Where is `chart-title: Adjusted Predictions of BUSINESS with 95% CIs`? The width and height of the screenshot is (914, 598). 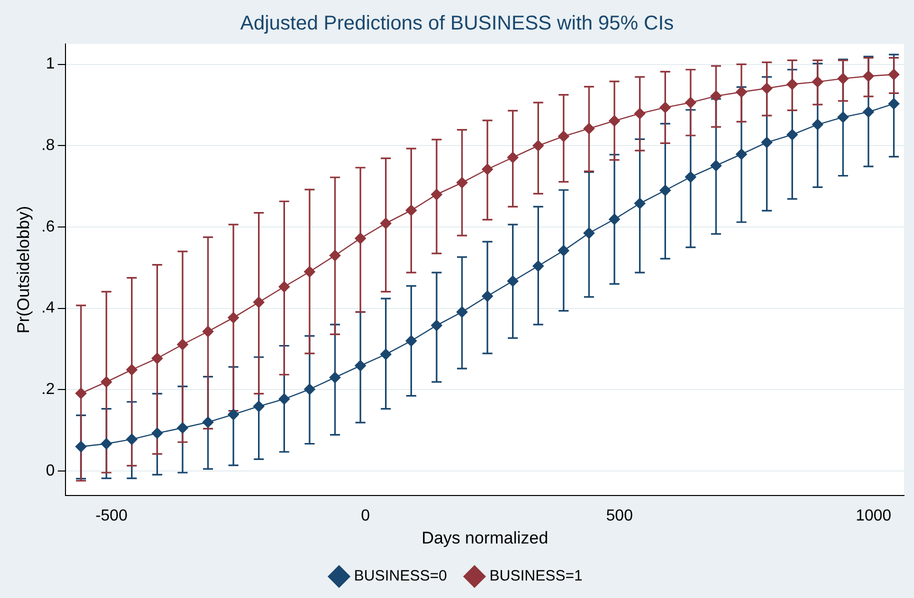
chart-title: Adjusted Predictions of BUSINESS with 95% CIs is located at coordinates (457, 23).